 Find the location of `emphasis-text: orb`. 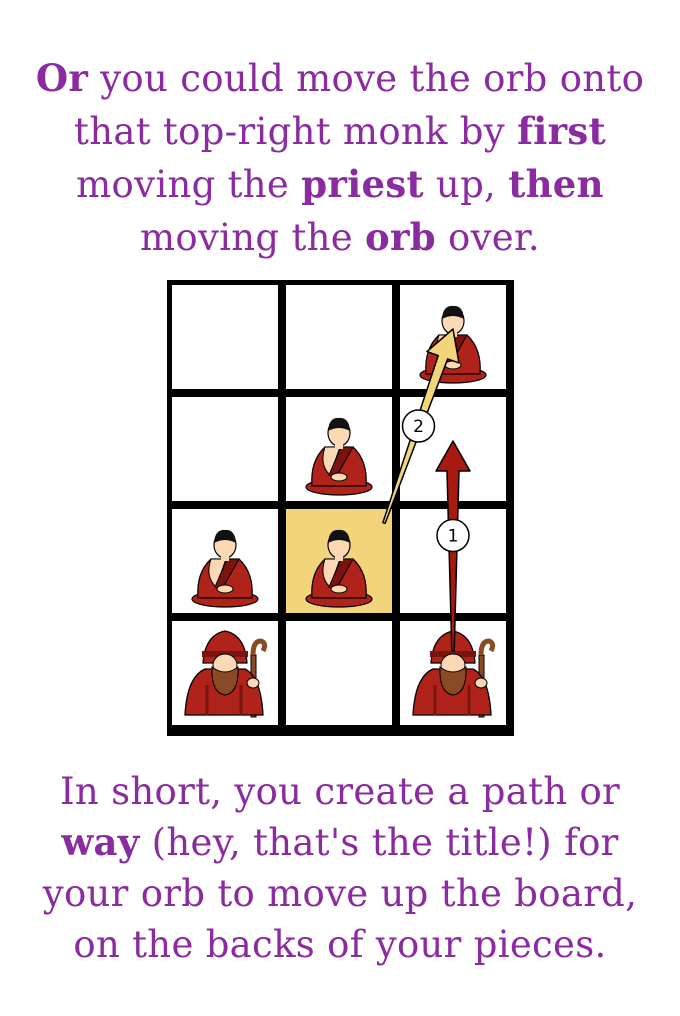

emphasis-text: orb is located at coordinates (400, 237).